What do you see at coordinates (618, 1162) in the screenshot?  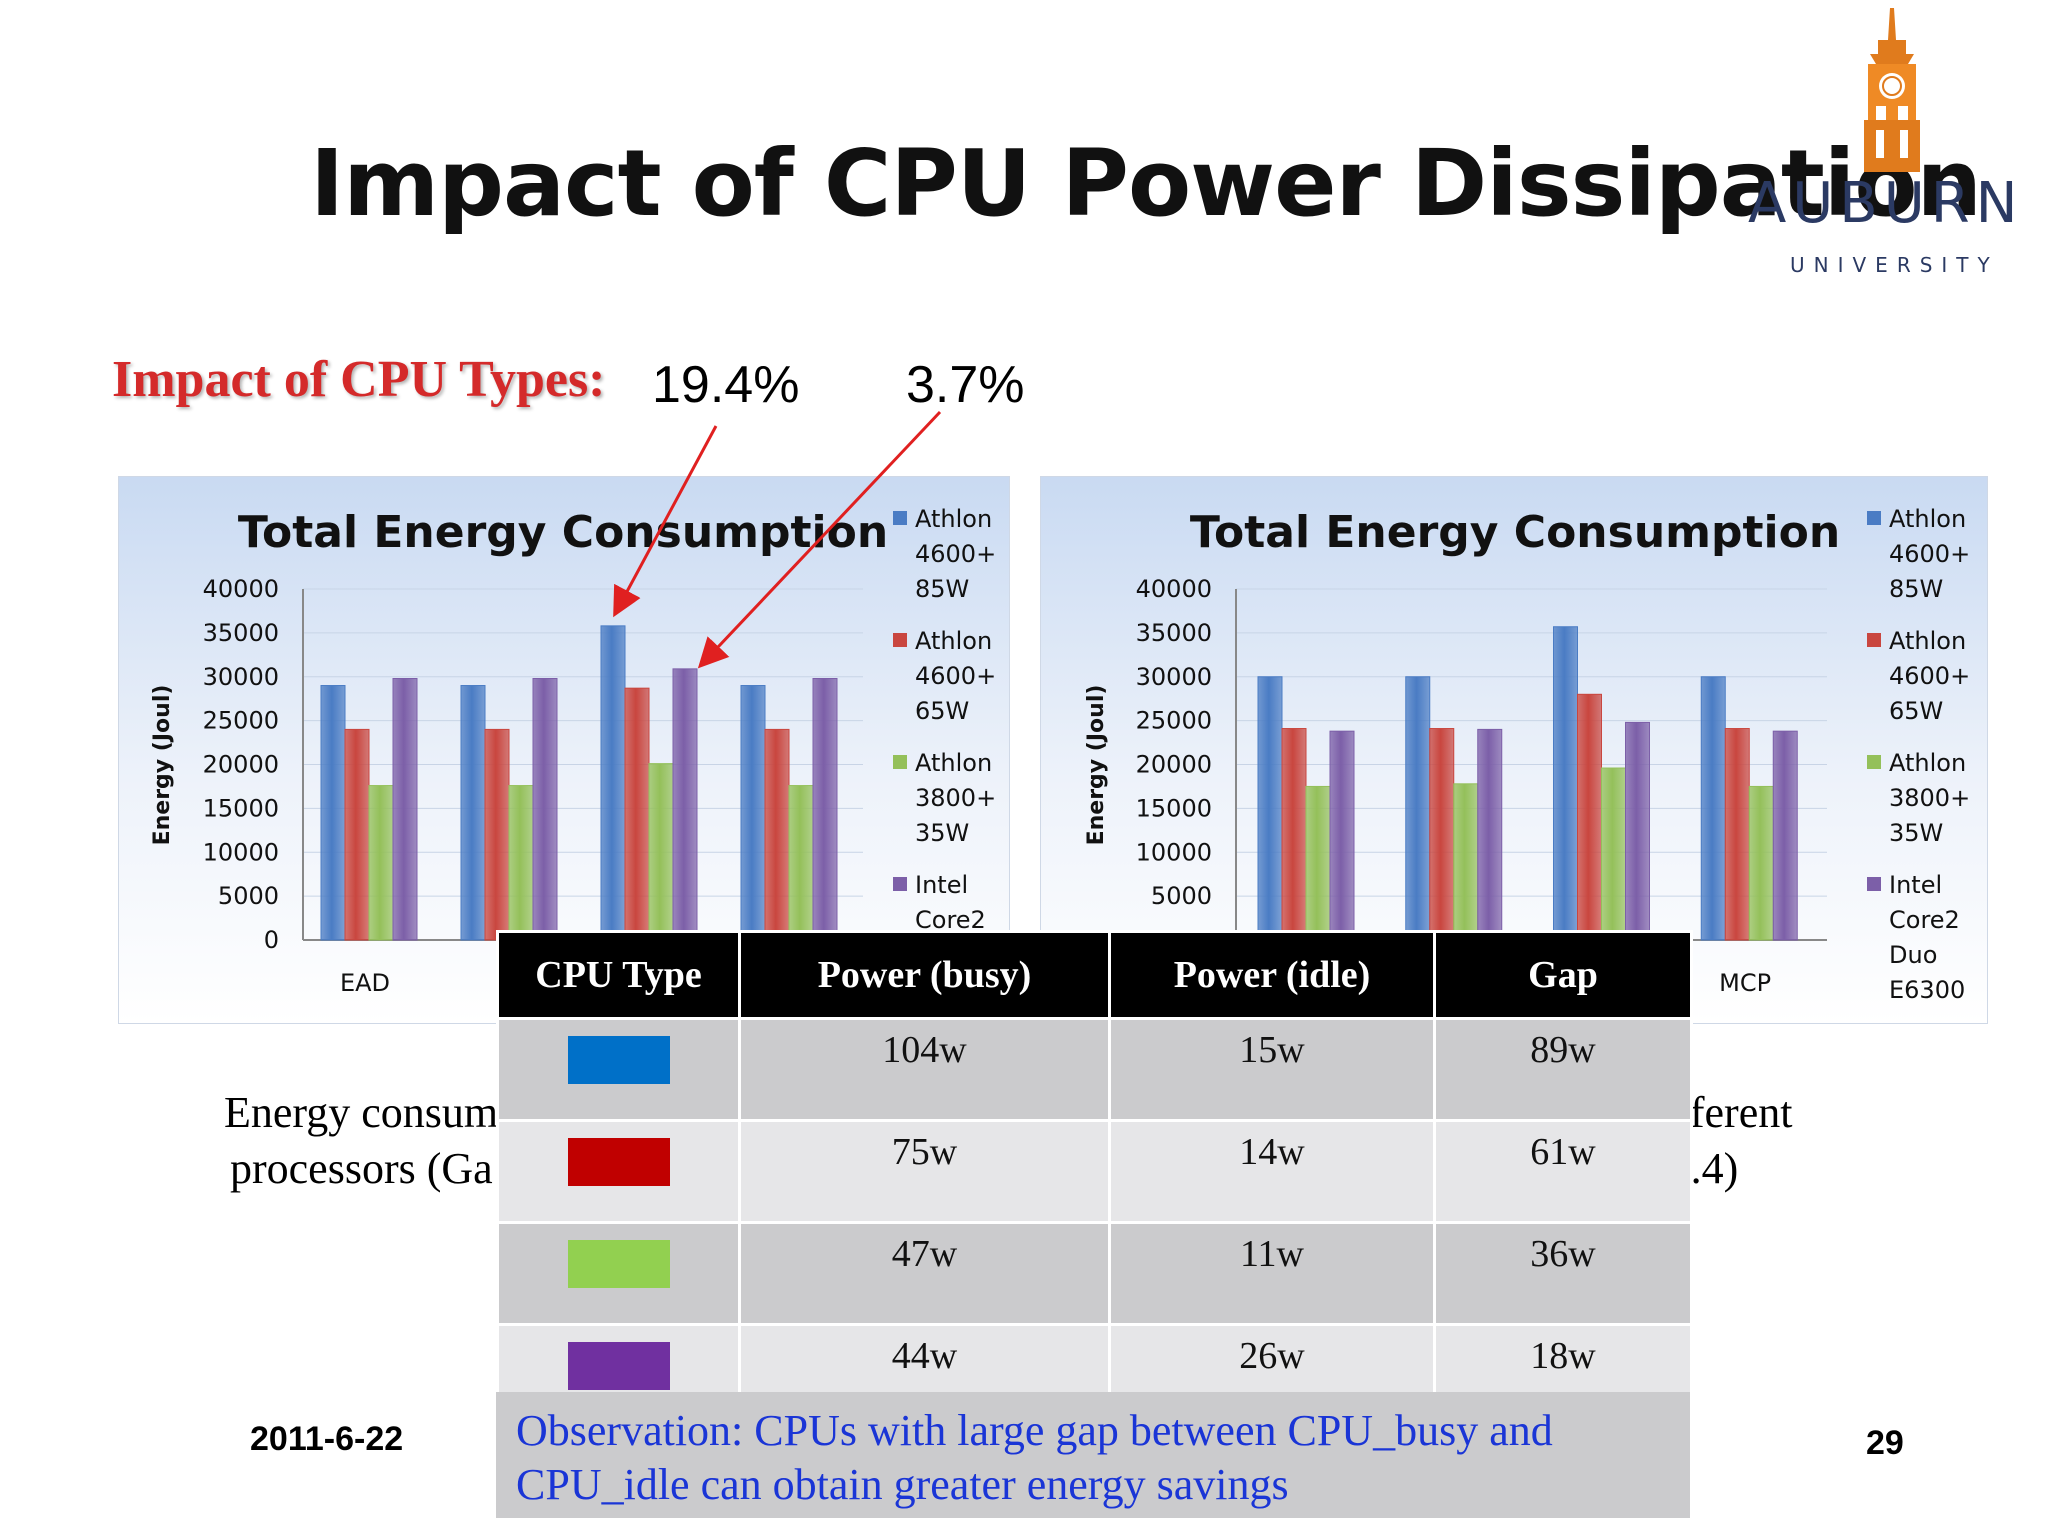 I see `cpu-swatch-red` at bounding box center [618, 1162].